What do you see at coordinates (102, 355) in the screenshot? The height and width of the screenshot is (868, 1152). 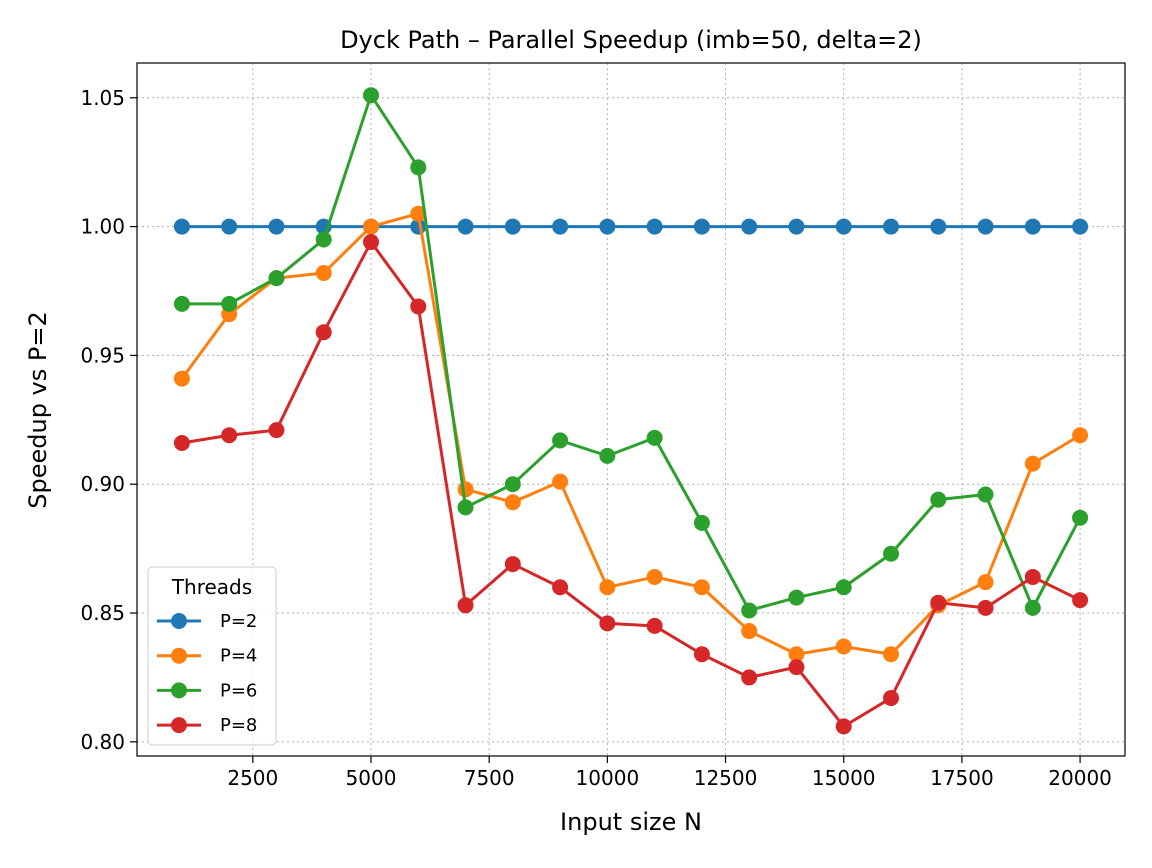 I see `y-tick-label: 0.95` at bounding box center [102, 355].